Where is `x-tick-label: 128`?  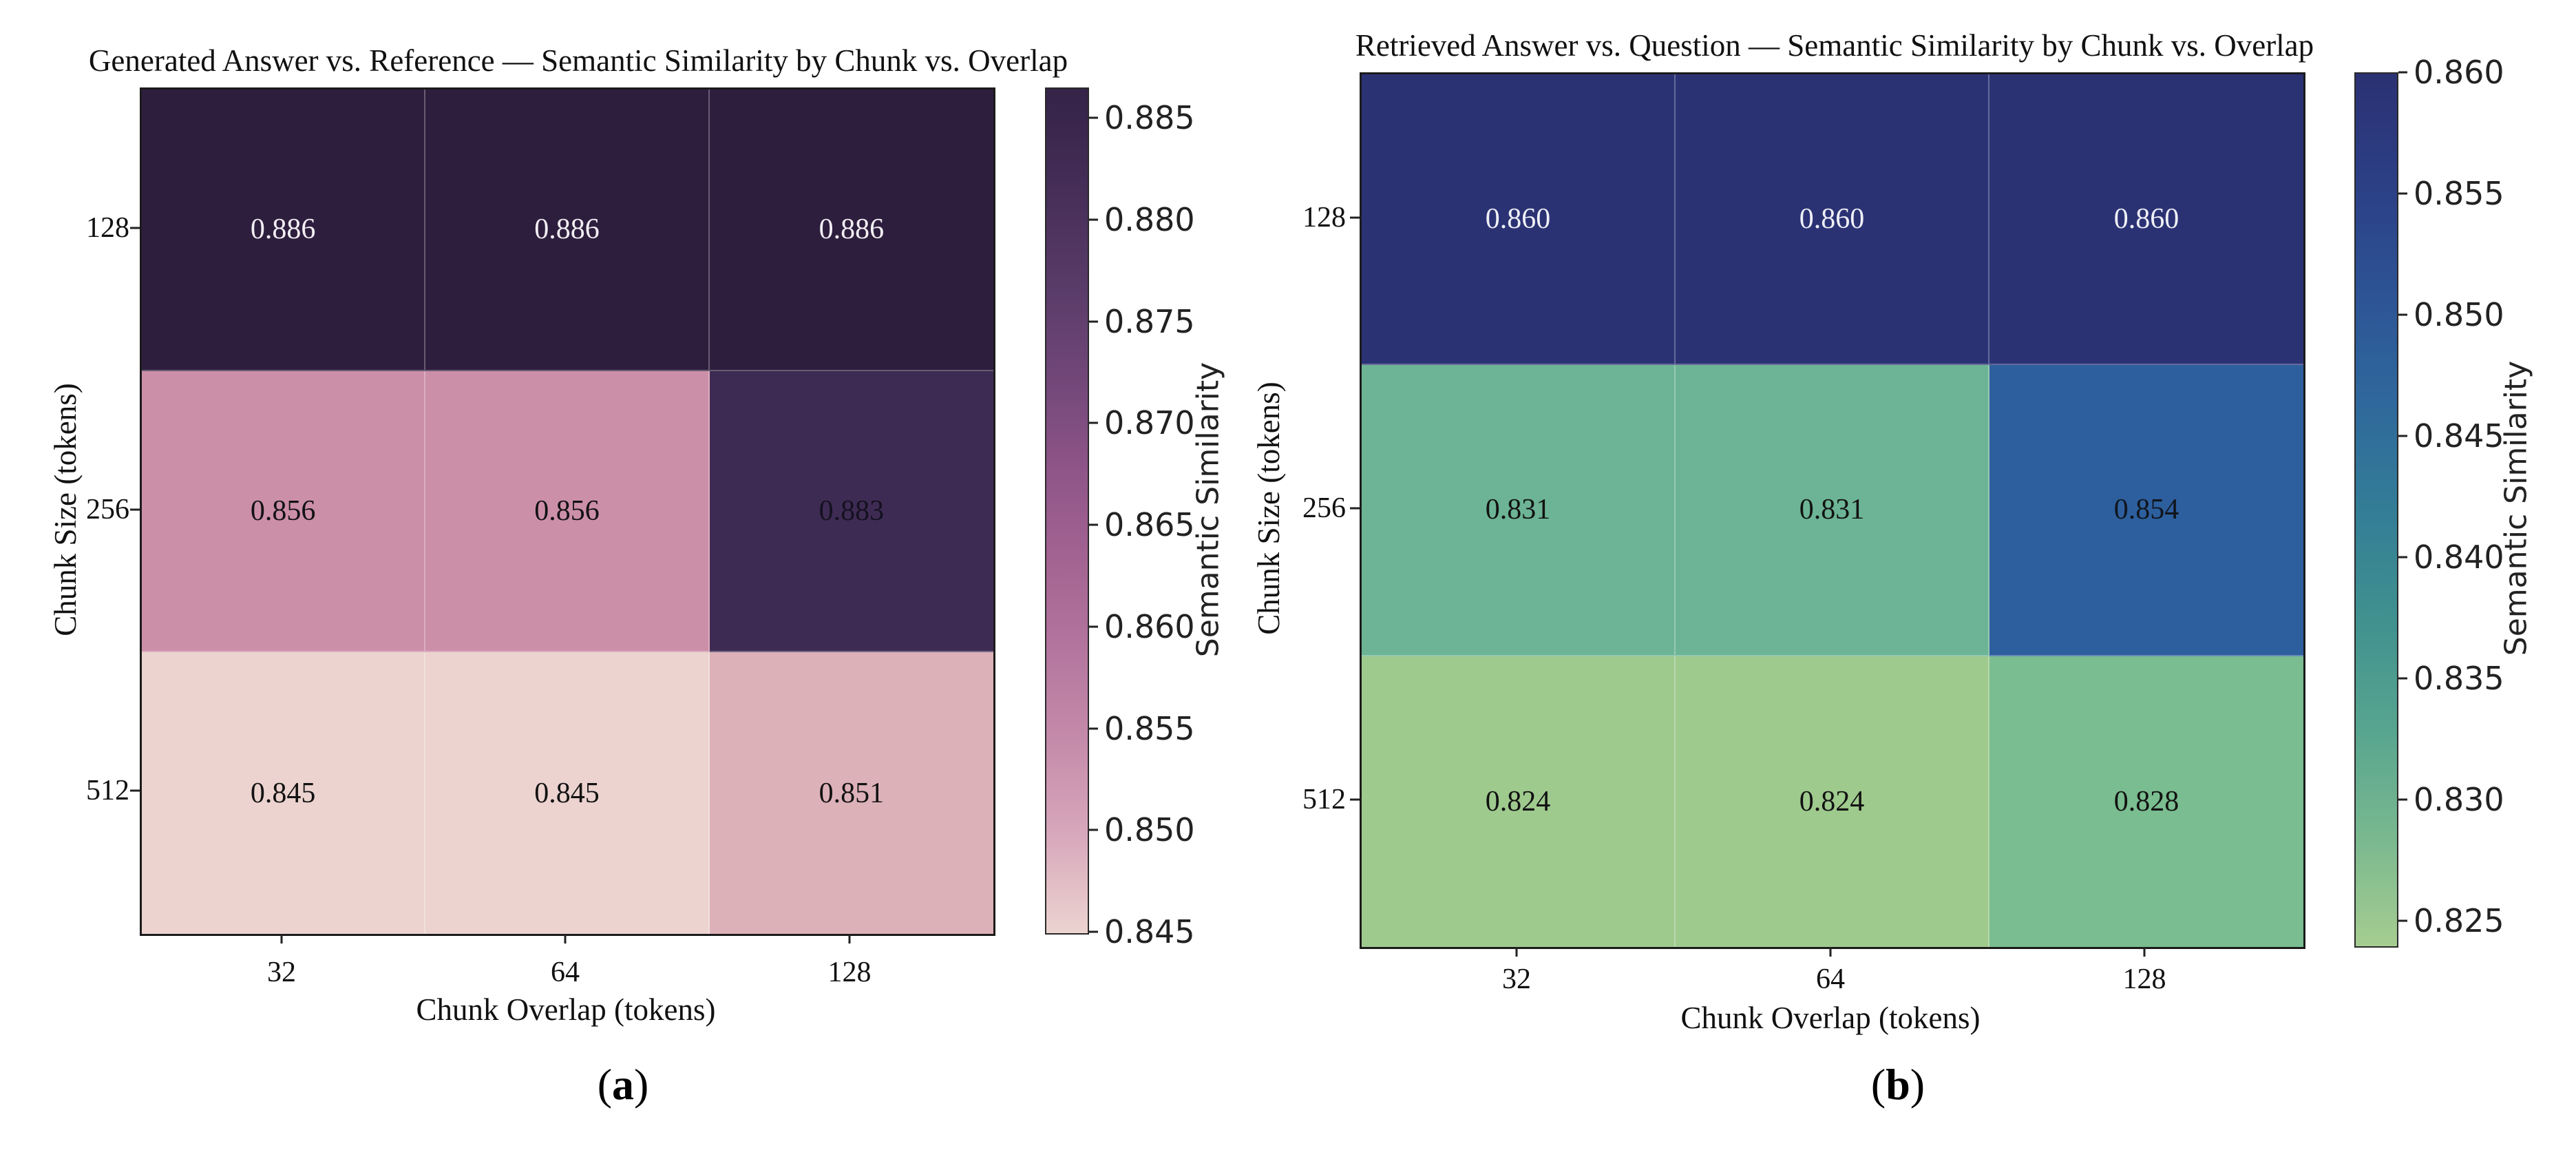
x-tick-label: 128 is located at coordinates (850, 972).